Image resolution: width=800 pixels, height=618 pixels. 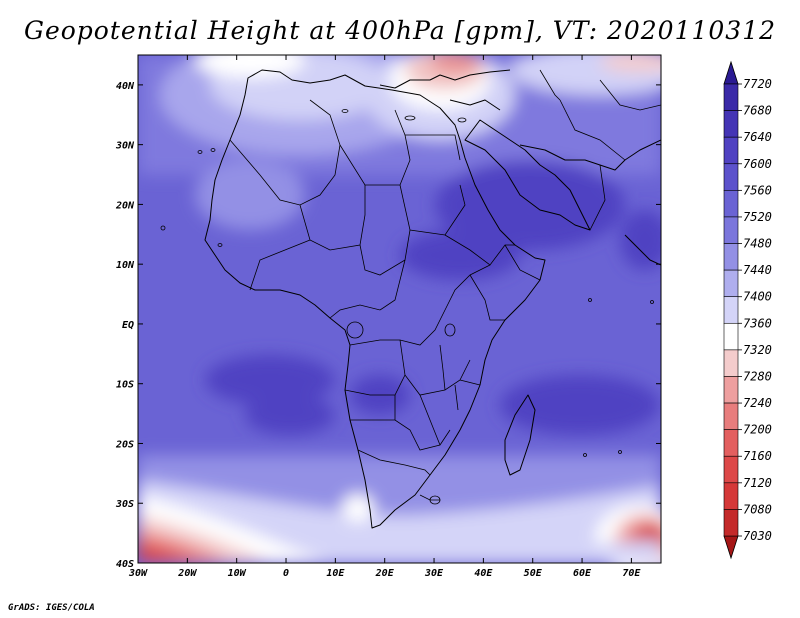 What do you see at coordinates (335, 573) in the screenshot?
I see `lon-tick-label: 10E` at bounding box center [335, 573].